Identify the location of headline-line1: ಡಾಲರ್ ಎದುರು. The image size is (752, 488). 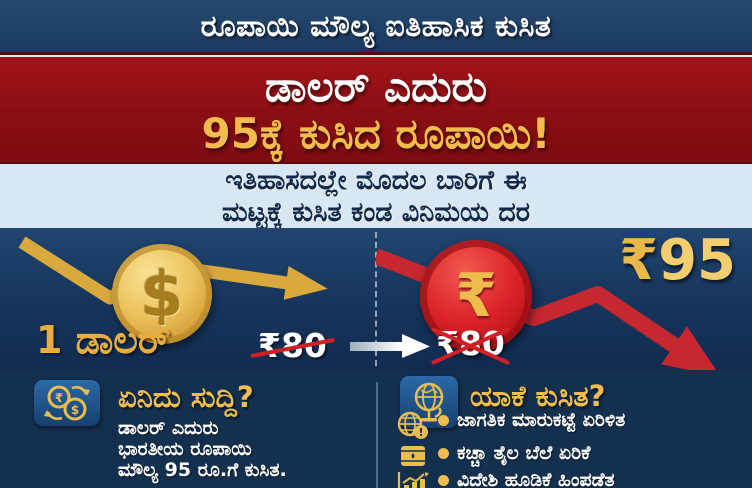
(376, 87).